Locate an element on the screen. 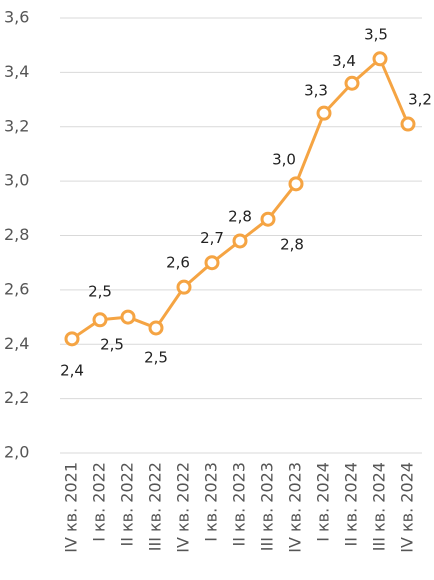 The width and height of the screenshot is (434, 580). data-label: 2,7 is located at coordinates (212, 238).